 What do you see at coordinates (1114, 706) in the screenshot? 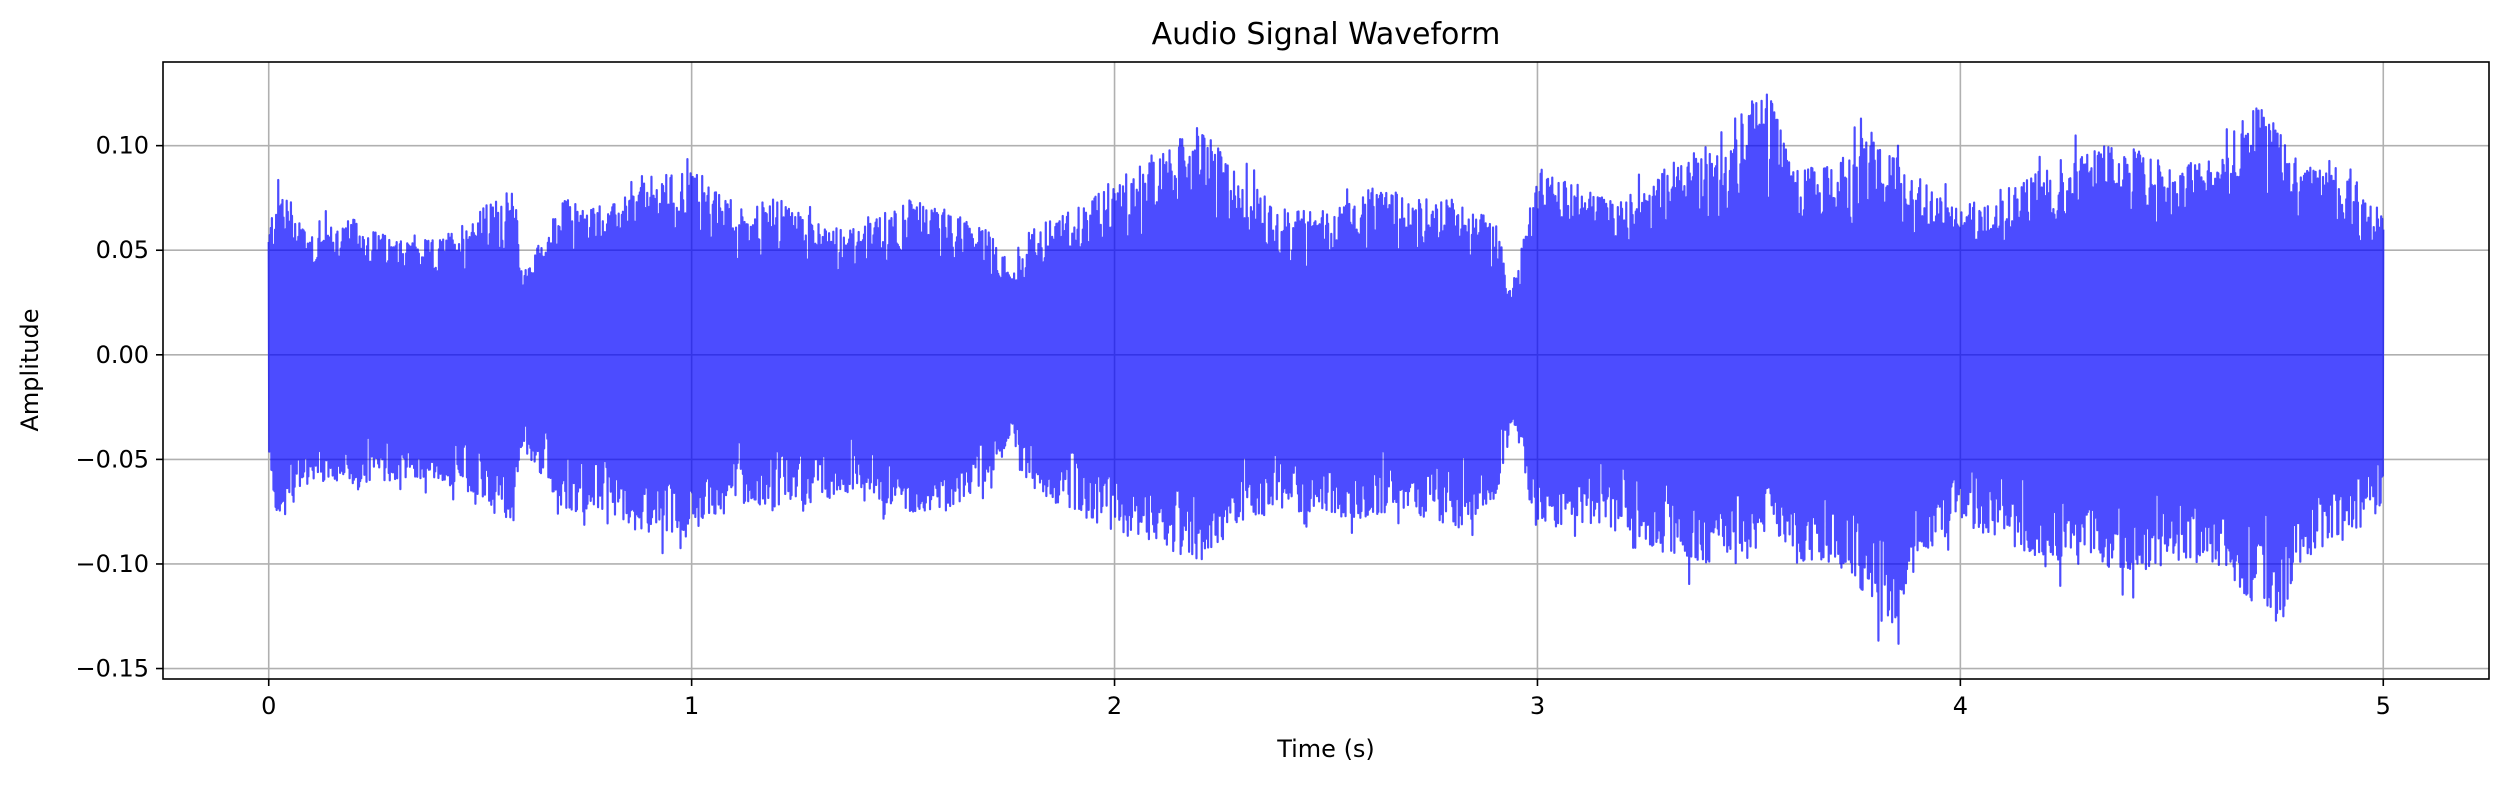
I see `x-tick-label-2: 2` at bounding box center [1114, 706].